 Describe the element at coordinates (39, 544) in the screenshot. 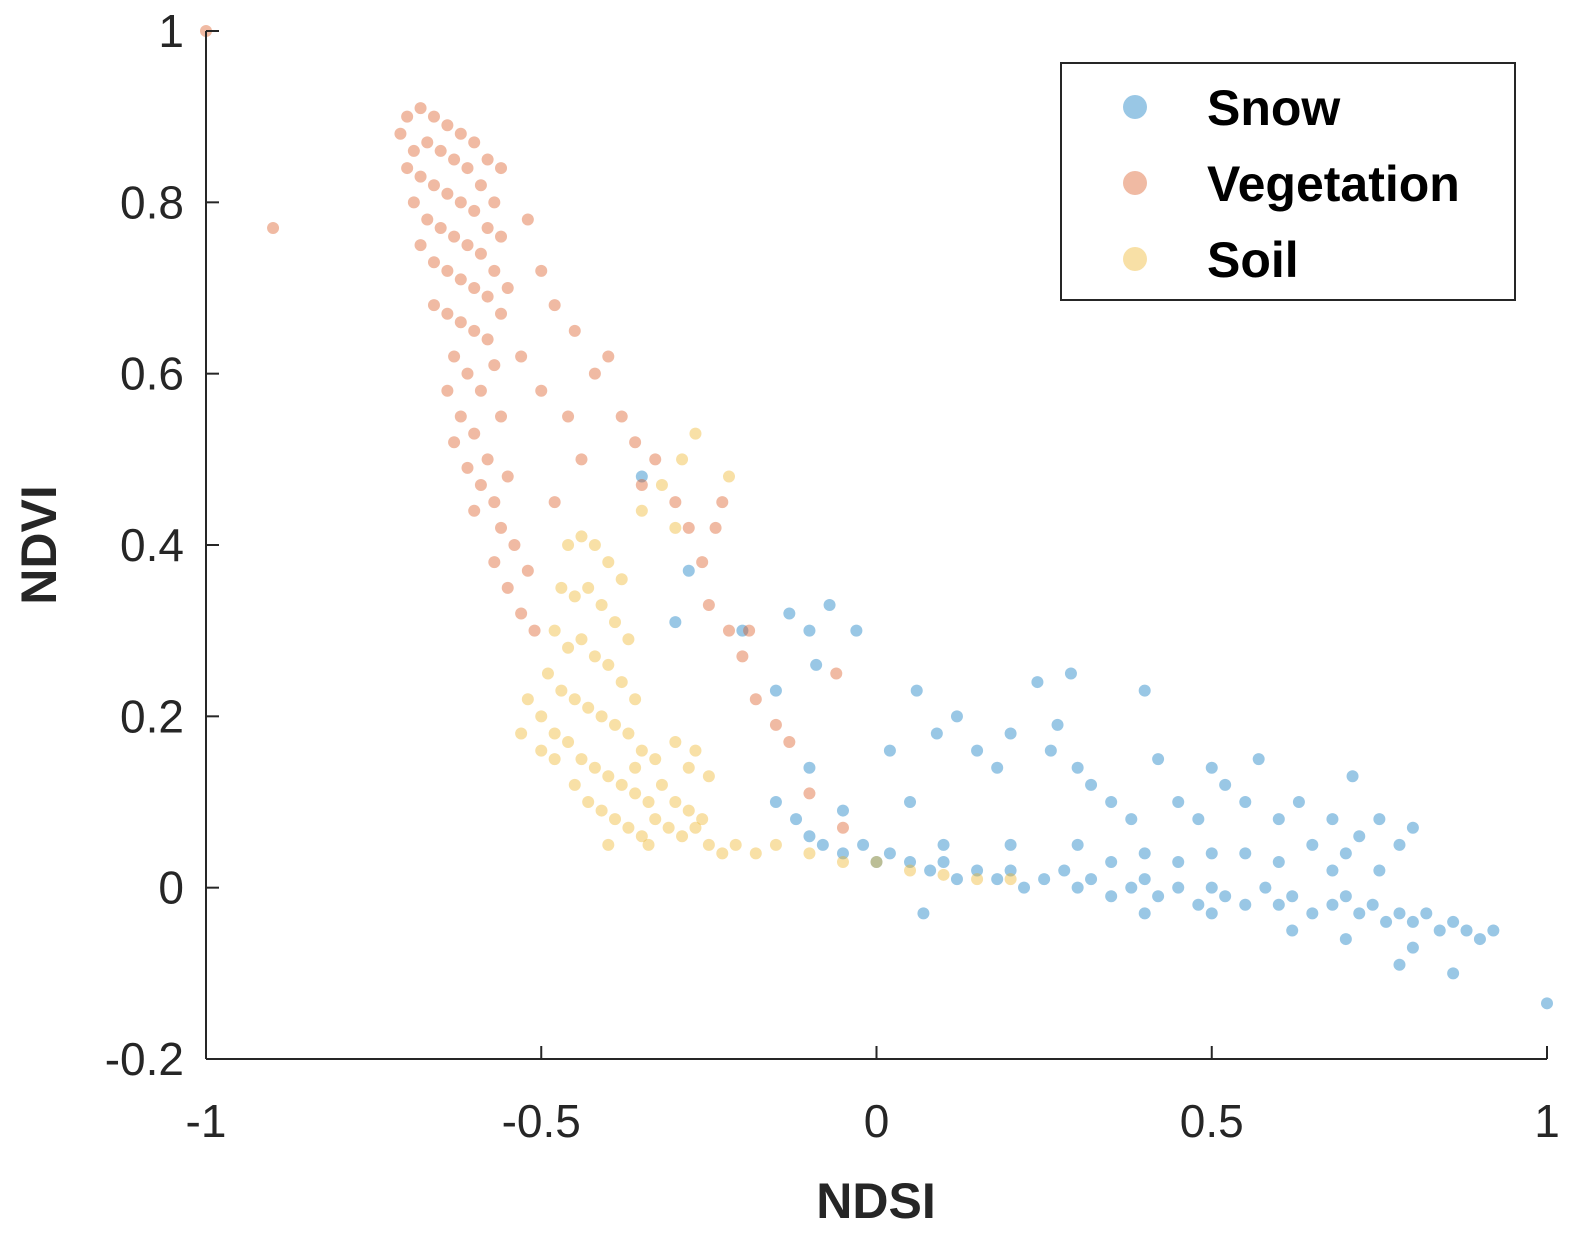

I see `y-axis-label: NDVI` at that location.